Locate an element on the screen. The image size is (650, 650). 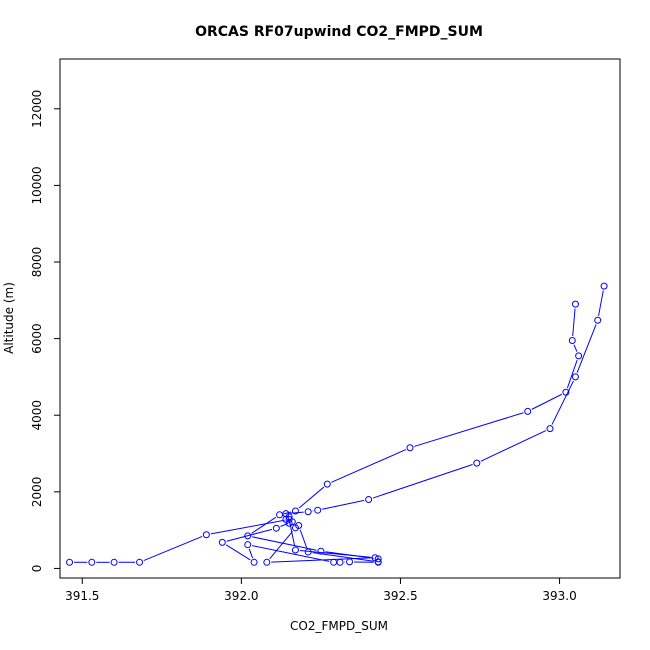
x-tick-label: 393.0 is located at coordinates (559, 596).